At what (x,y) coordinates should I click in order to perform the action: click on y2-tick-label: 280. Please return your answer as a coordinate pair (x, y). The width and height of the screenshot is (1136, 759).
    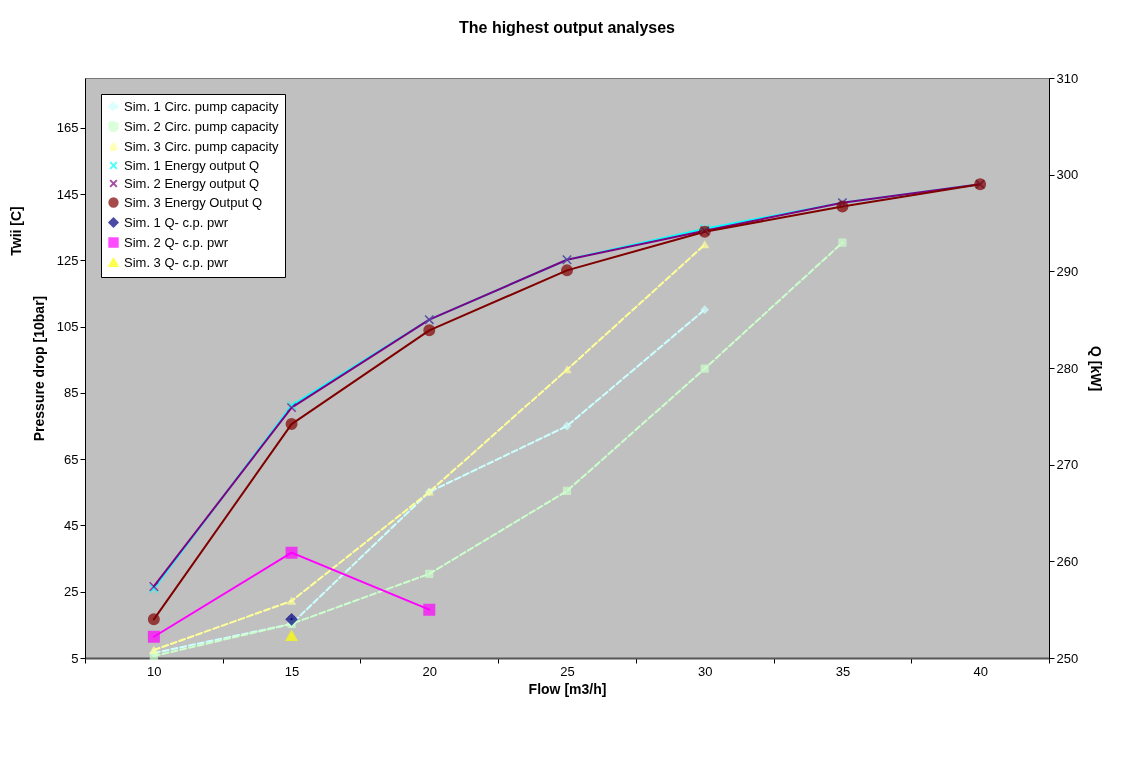
    Looking at the image, I should click on (1067, 368).